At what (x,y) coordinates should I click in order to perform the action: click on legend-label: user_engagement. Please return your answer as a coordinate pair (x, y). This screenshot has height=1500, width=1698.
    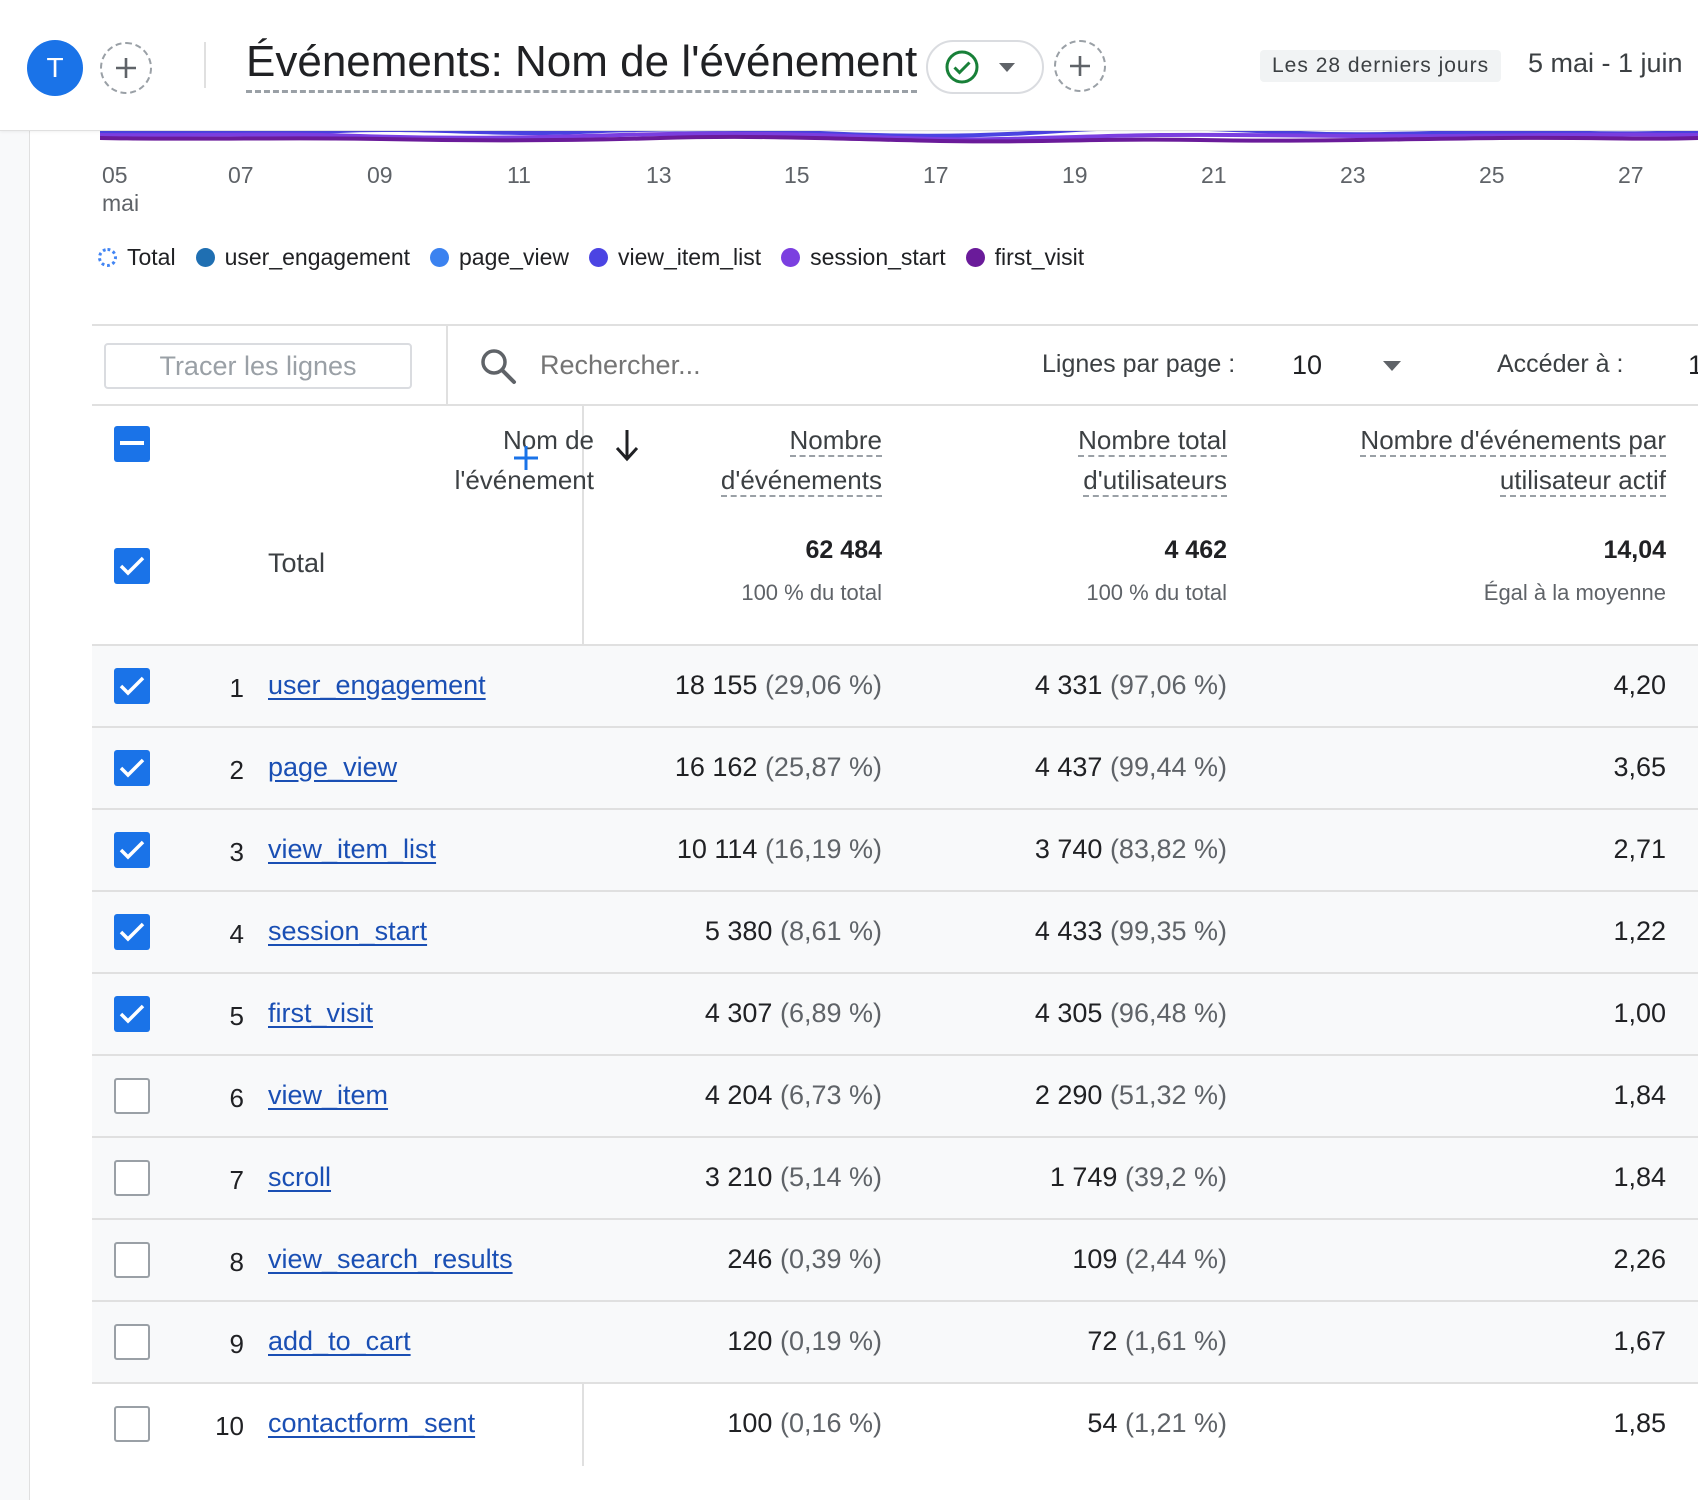
    Looking at the image, I should click on (317, 256).